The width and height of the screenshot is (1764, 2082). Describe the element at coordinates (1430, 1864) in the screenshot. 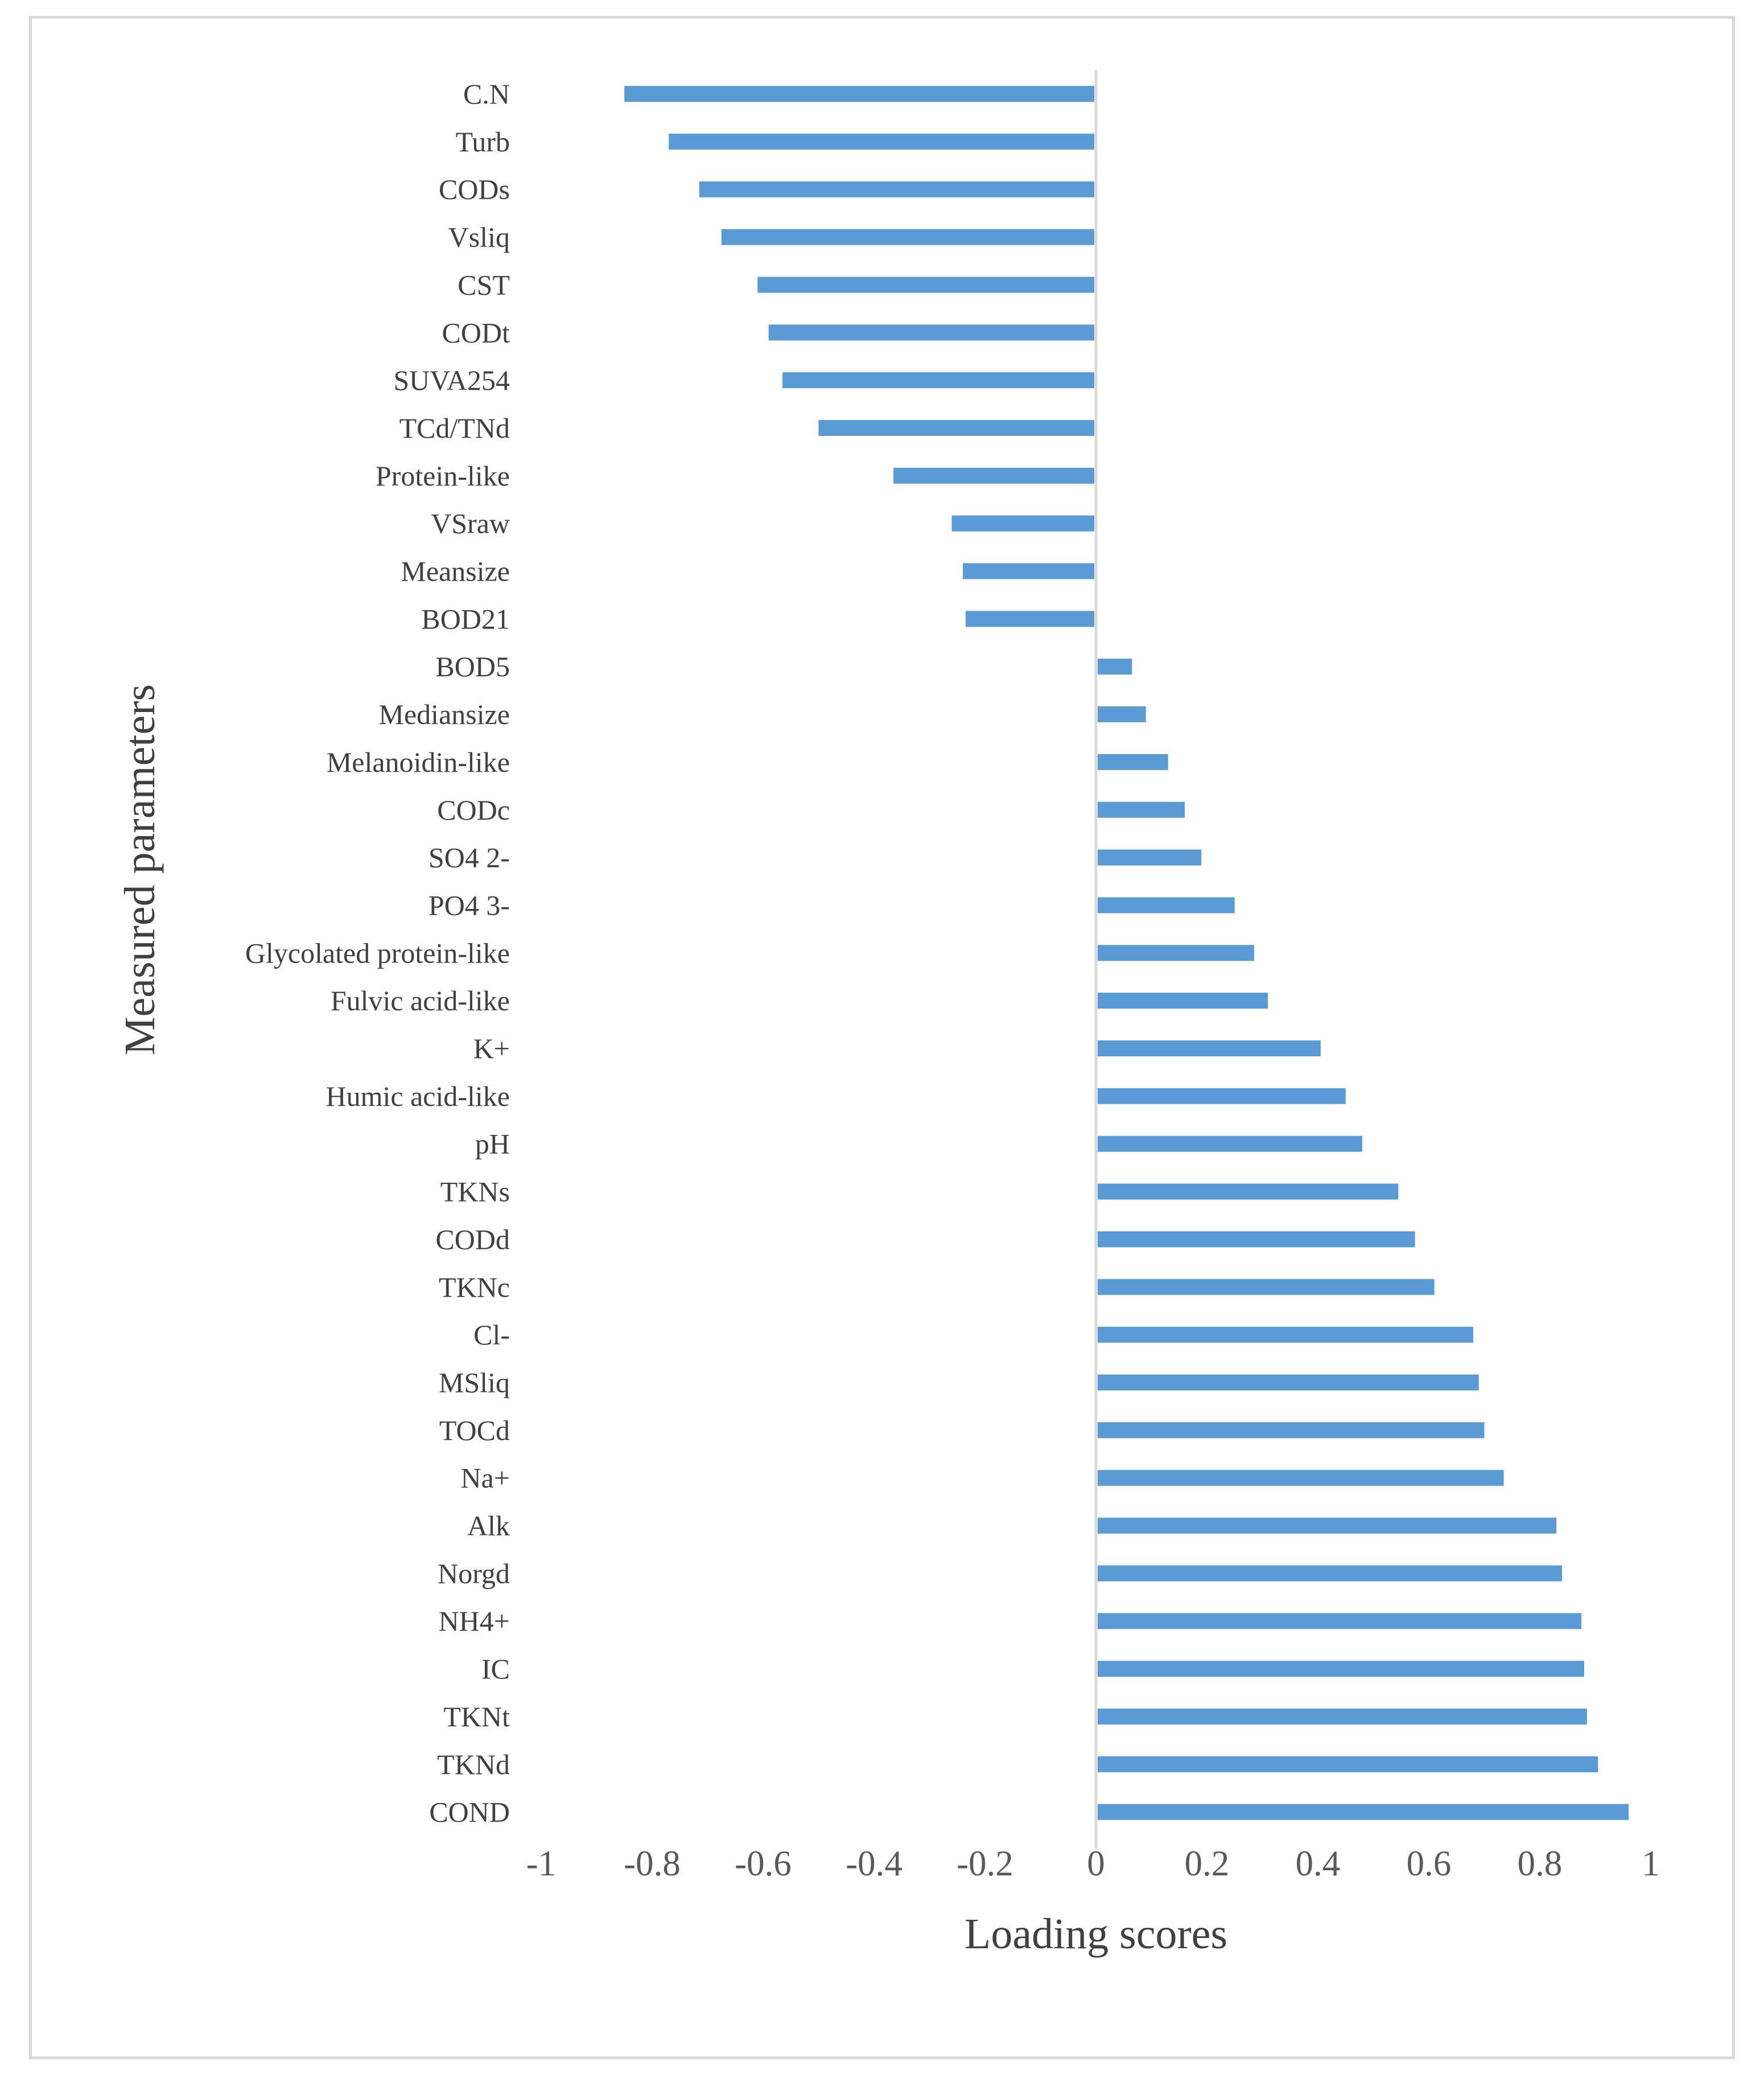

I see `x-tick-label: 0.6` at that location.